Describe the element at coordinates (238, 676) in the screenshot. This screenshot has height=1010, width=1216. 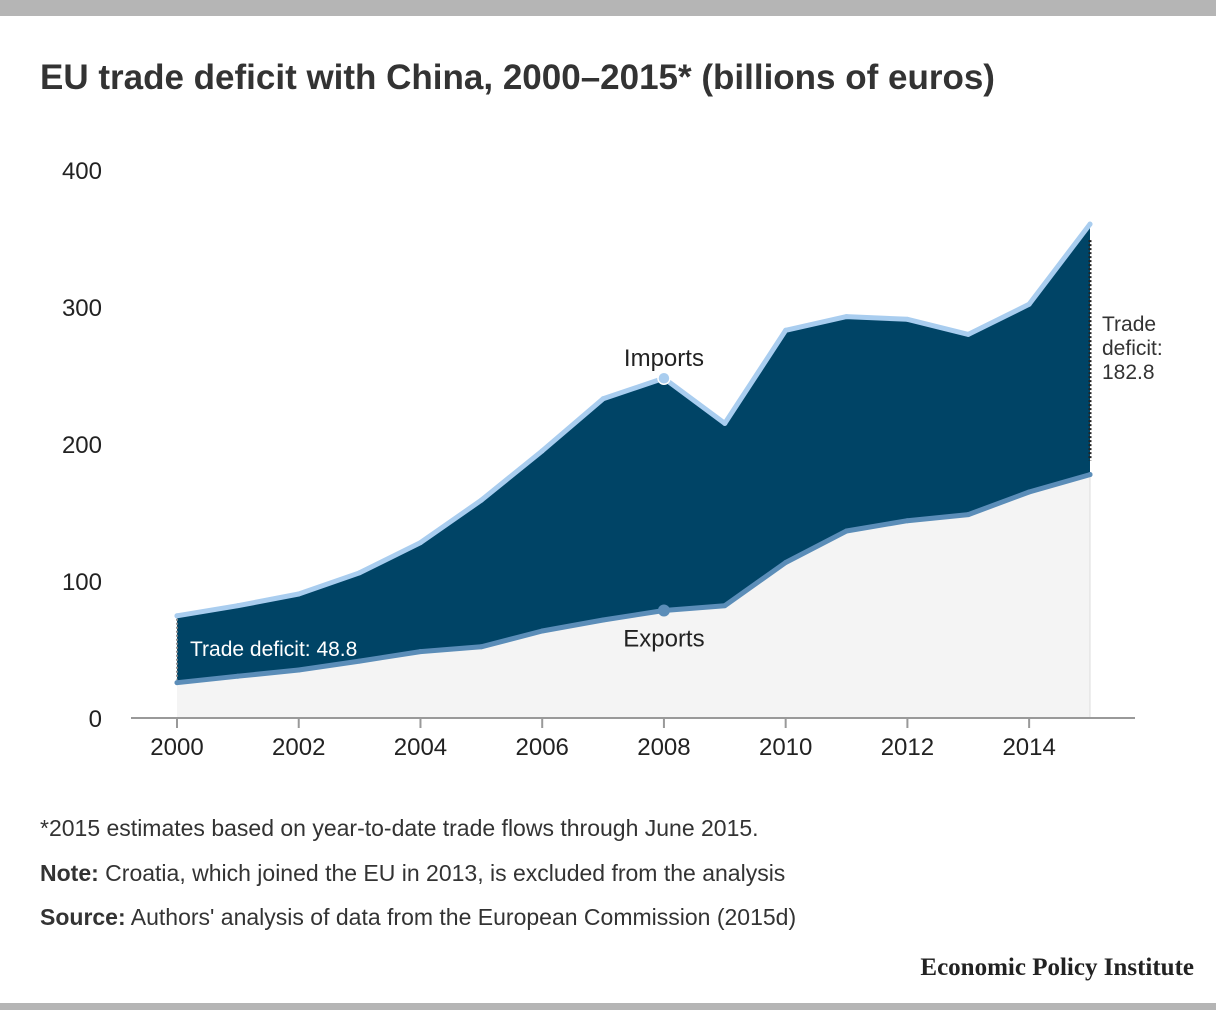
I see `exports-point-2001` at that location.